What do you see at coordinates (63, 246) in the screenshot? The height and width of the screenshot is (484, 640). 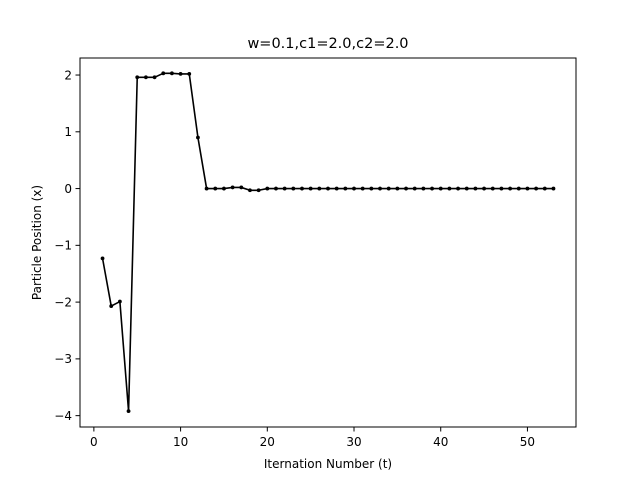 I see `y-tick-label: −1` at bounding box center [63, 246].